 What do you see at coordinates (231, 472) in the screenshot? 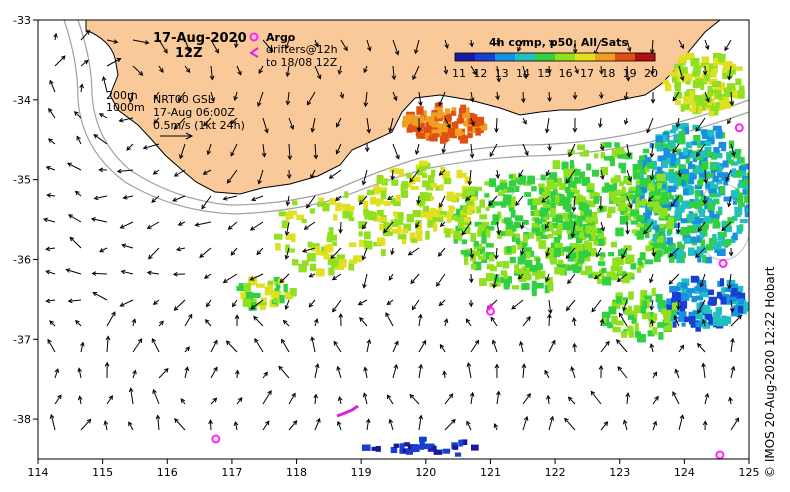
I see `x-tick-label: 117` at bounding box center [231, 472].